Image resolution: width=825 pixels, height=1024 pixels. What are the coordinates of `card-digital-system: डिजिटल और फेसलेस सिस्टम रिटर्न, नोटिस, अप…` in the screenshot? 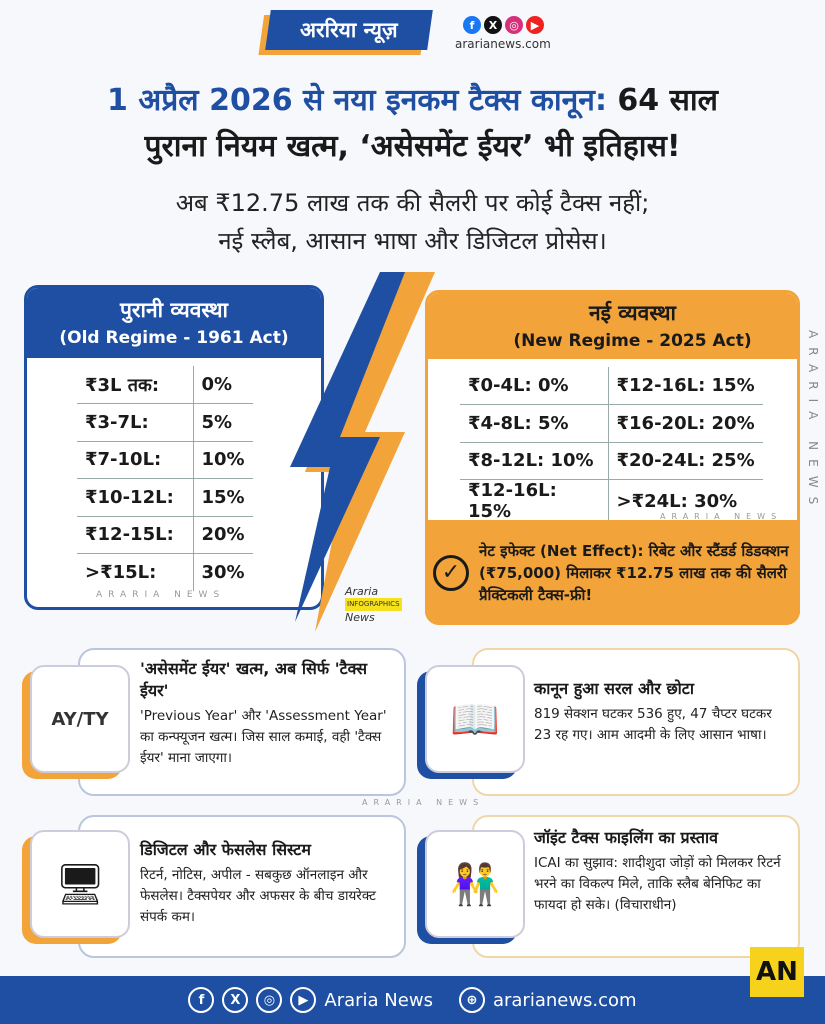 It's located at (242, 886).